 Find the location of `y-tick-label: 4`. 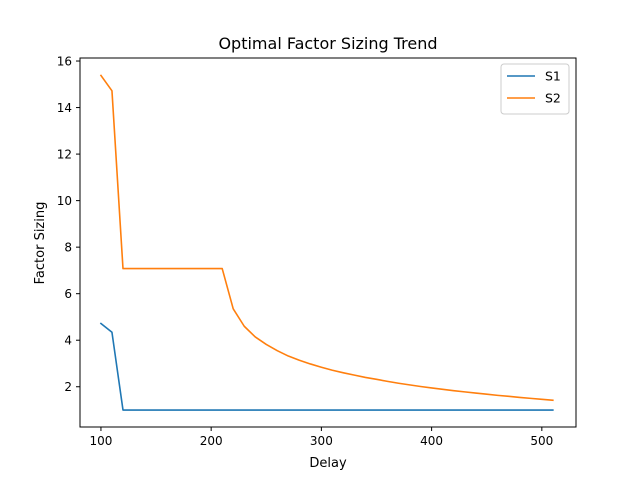

y-tick-label: 4 is located at coordinates (68, 341).